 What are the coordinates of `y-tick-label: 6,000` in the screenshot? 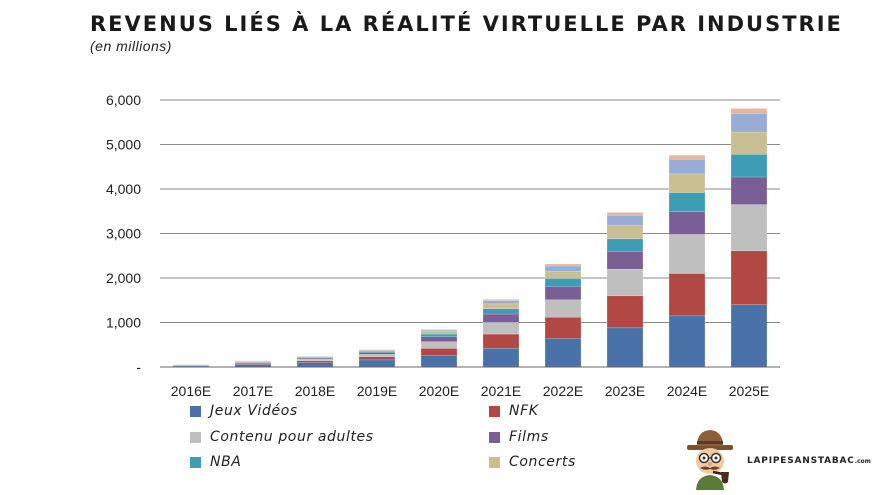 It's located at (123, 100).